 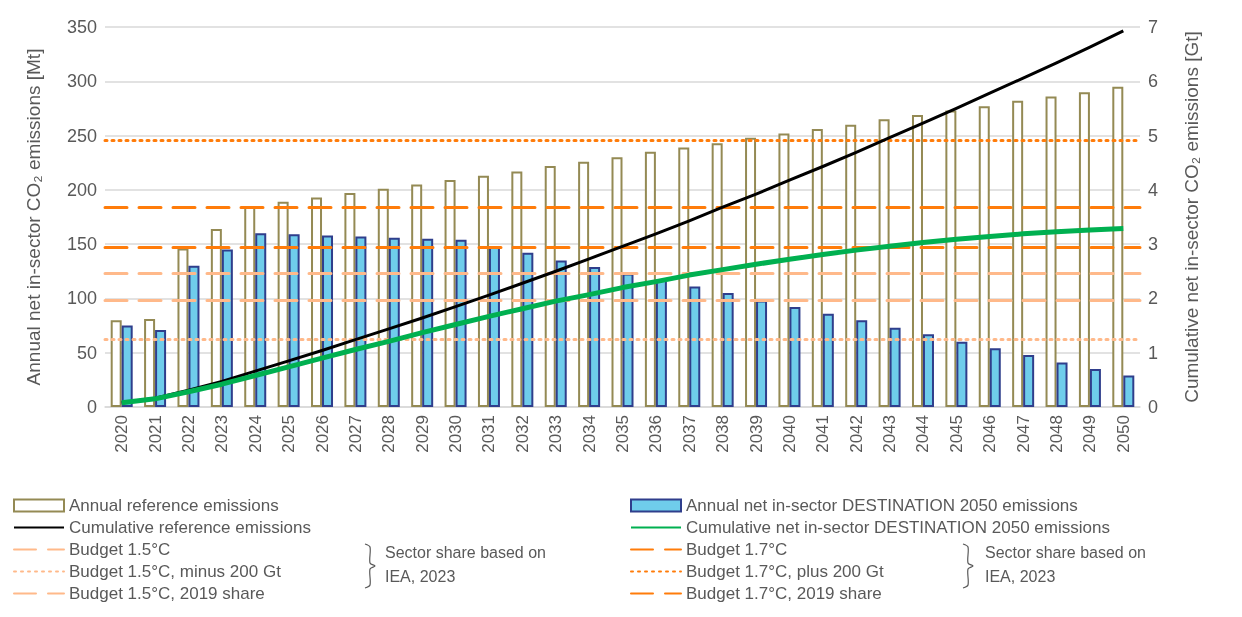 What do you see at coordinates (1090, 434) in the screenshot?
I see `x-tick-label: 2049` at bounding box center [1090, 434].